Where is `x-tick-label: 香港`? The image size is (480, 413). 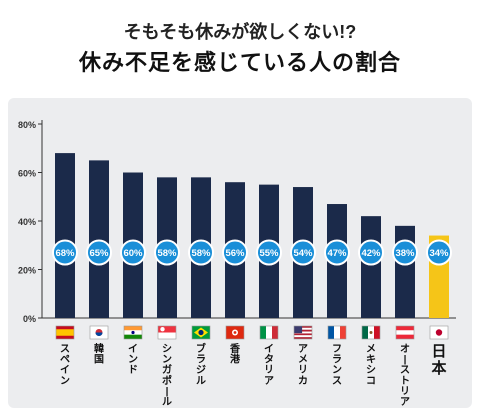
x-tick-label: 香港 is located at coordinates (235, 354).